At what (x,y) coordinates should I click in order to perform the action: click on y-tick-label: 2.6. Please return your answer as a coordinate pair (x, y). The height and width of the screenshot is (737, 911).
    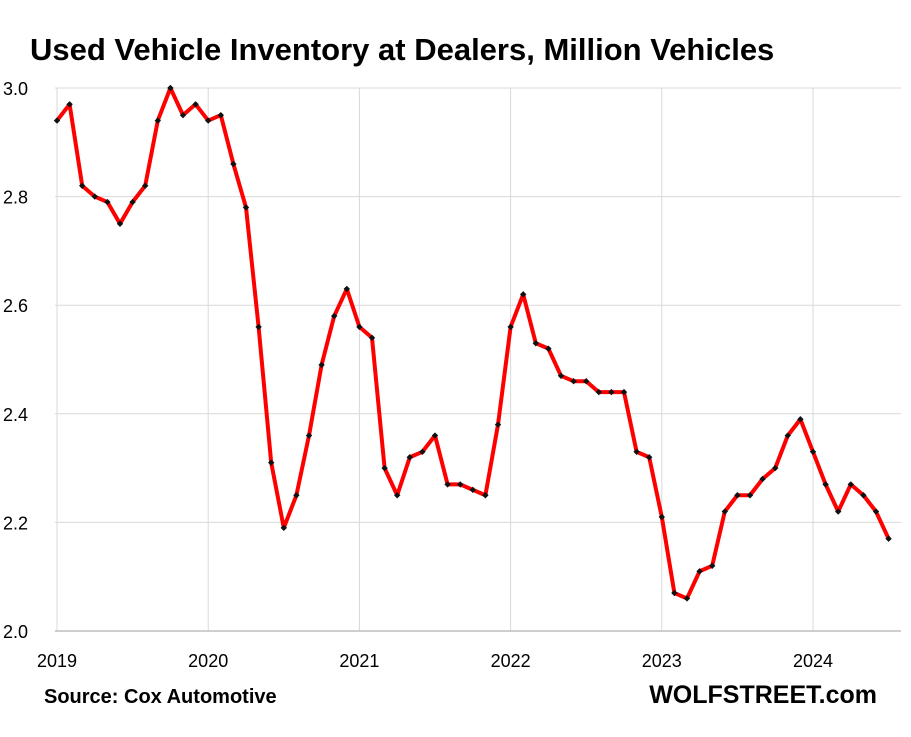
    Looking at the image, I should click on (15, 306).